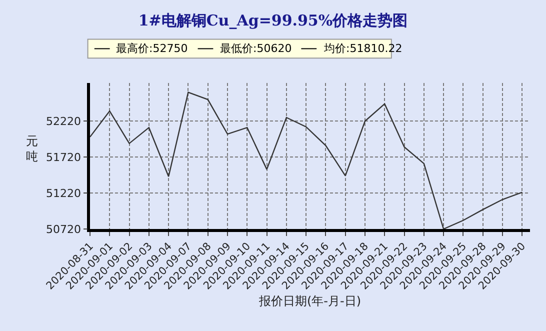 The width and height of the screenshot is (546, 331). I want to click on x-axis-title: 报价日期(年-月-日), so click(310, 301).